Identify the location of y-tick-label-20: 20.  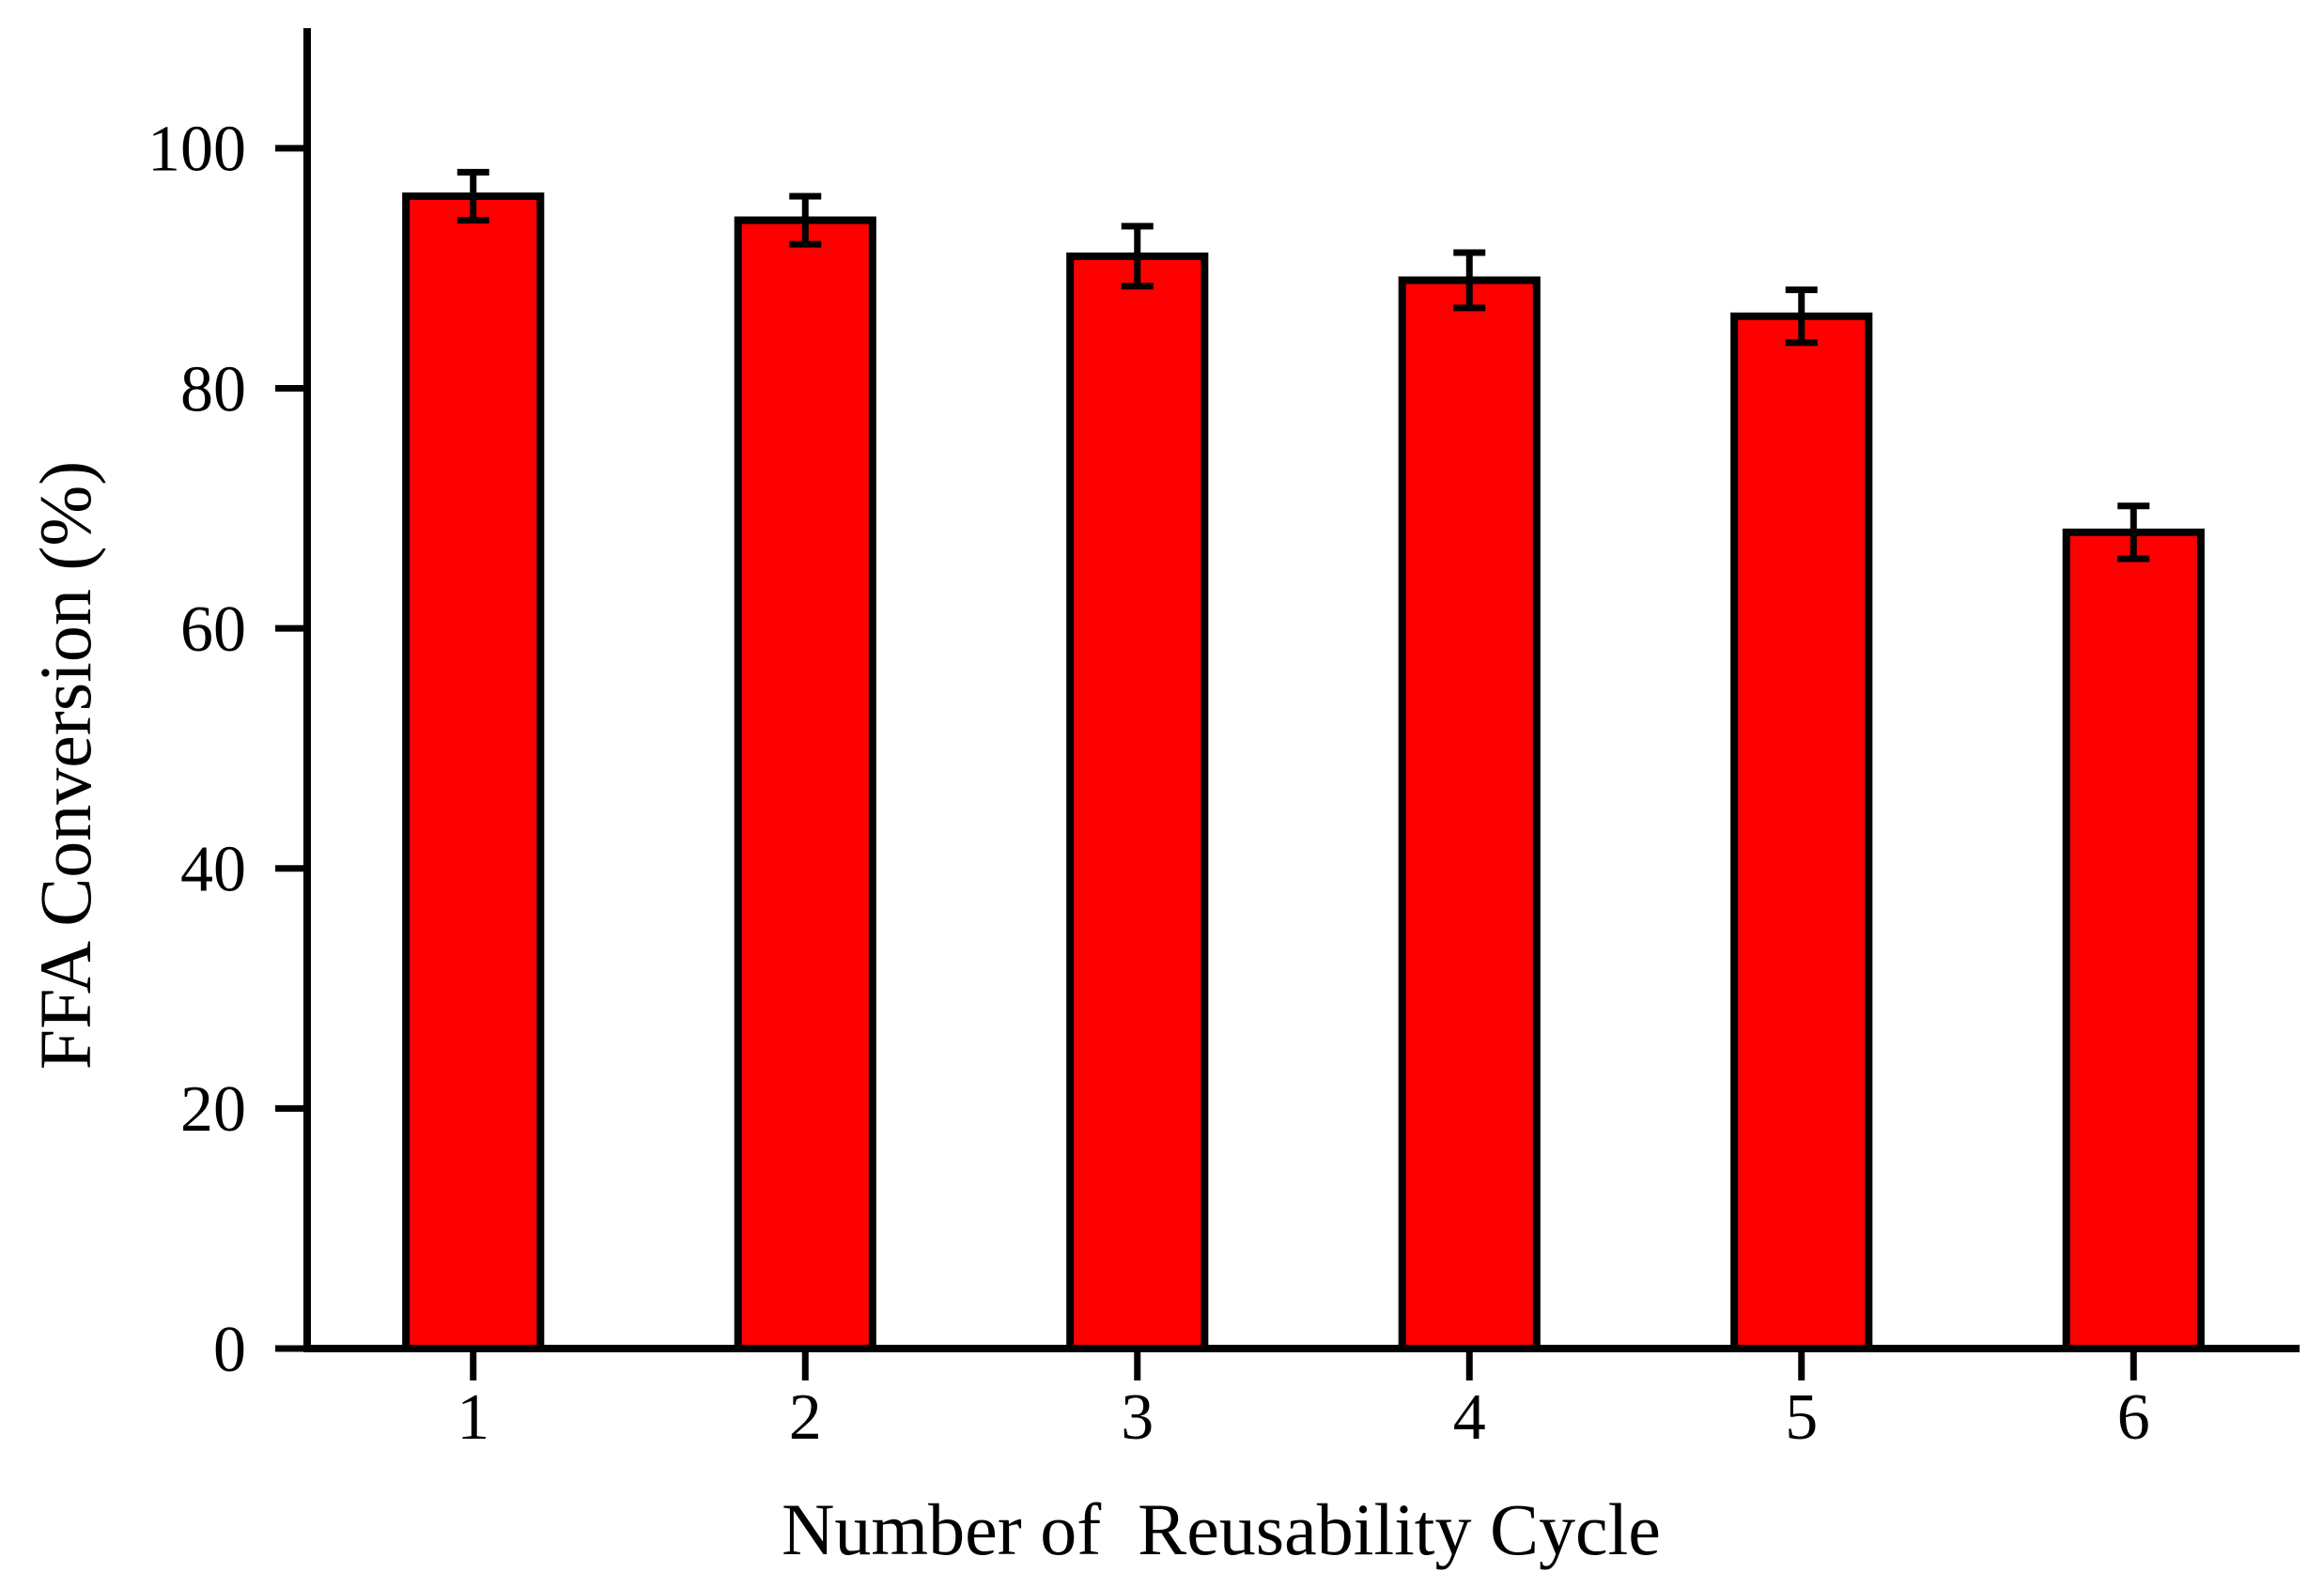
(213, 1109).